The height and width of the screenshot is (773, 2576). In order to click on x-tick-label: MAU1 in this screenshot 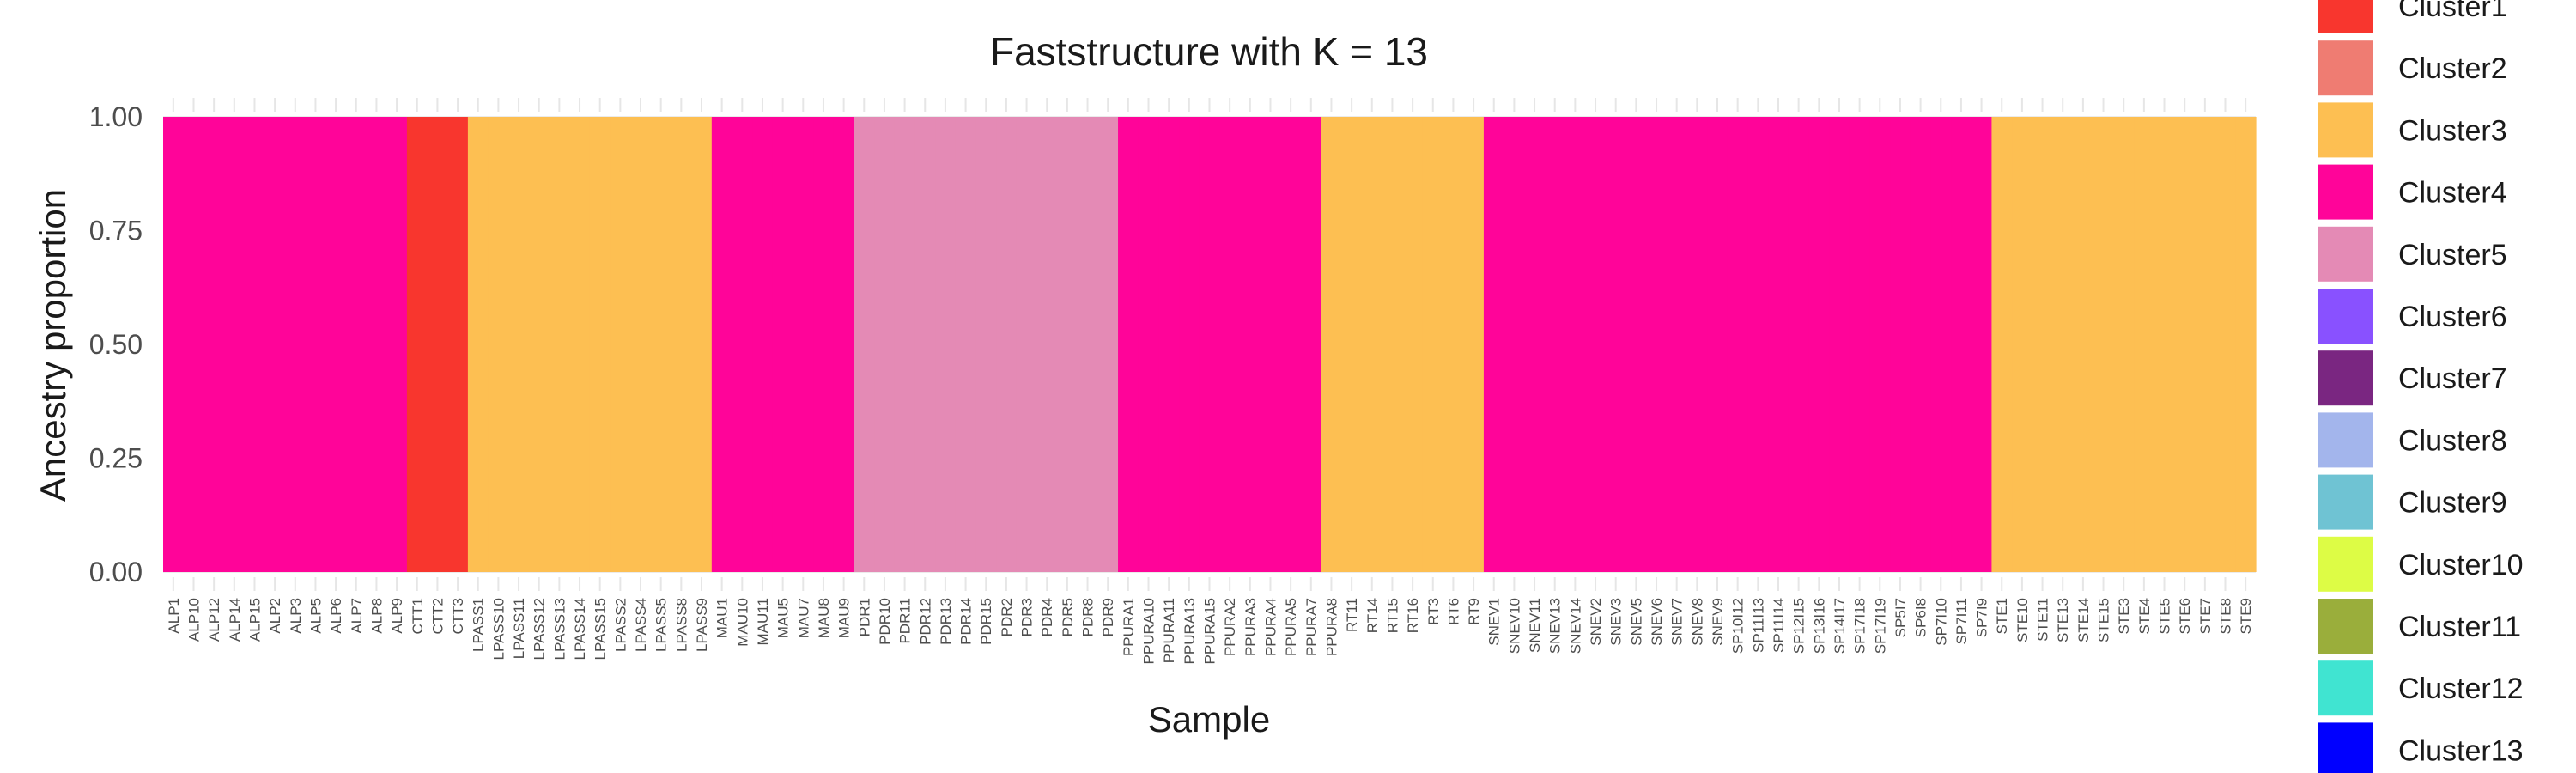, I will do `click(722, 618)`.